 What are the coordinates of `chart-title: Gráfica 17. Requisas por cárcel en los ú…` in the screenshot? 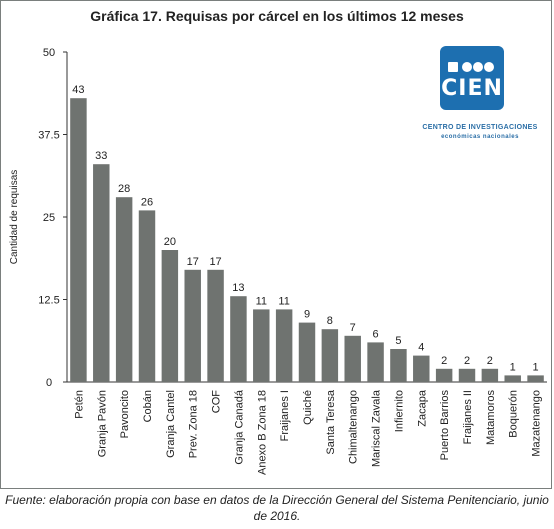 It's located at (277, 16).